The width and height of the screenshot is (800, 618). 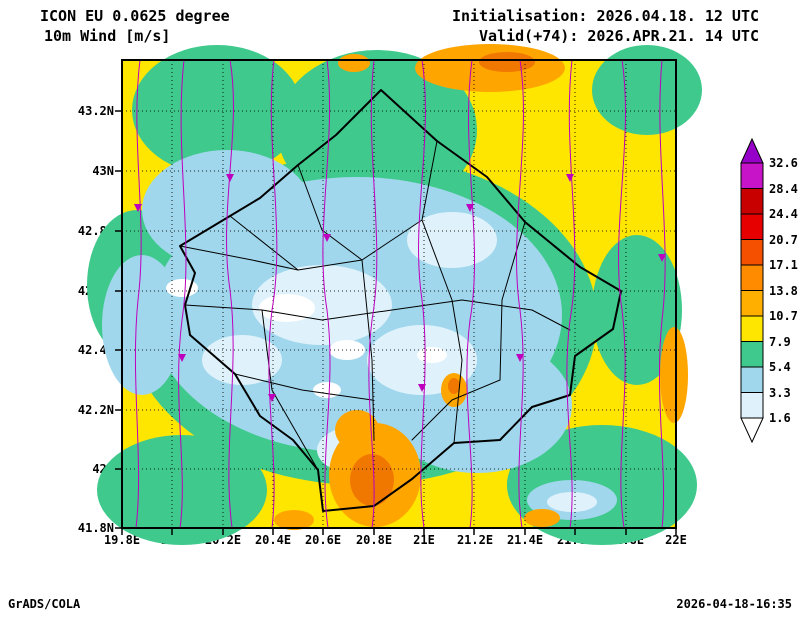 What do you see at coordinates (619, 36) in the screenshot?
I see `valid-time: Valid(+74): 2026.APR.21. 14 UTC` at bounding box center [619, 36].